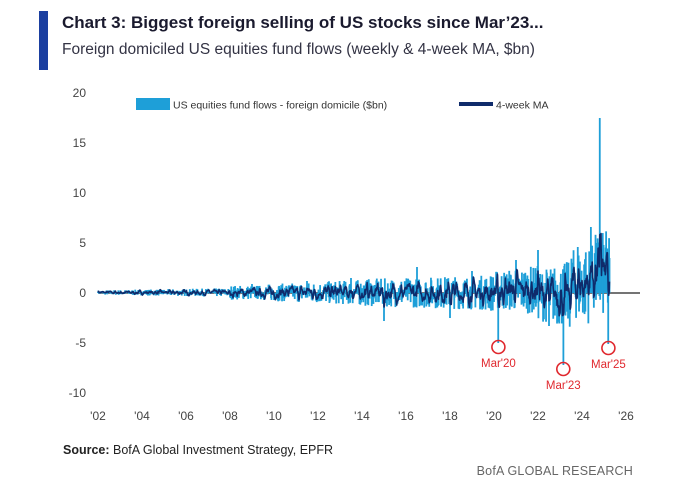 The height and width of the screenshot is (499, 675). What do you see at coordinates (563, 386) in the screenshot?
I see `annotation-label: Mar'23` at bounding box center [563, 386].